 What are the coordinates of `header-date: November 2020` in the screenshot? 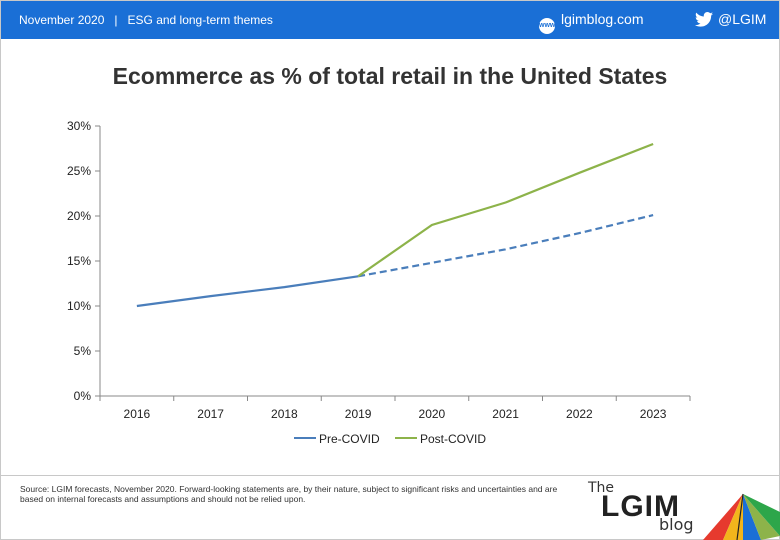 It's located at (62, 20).